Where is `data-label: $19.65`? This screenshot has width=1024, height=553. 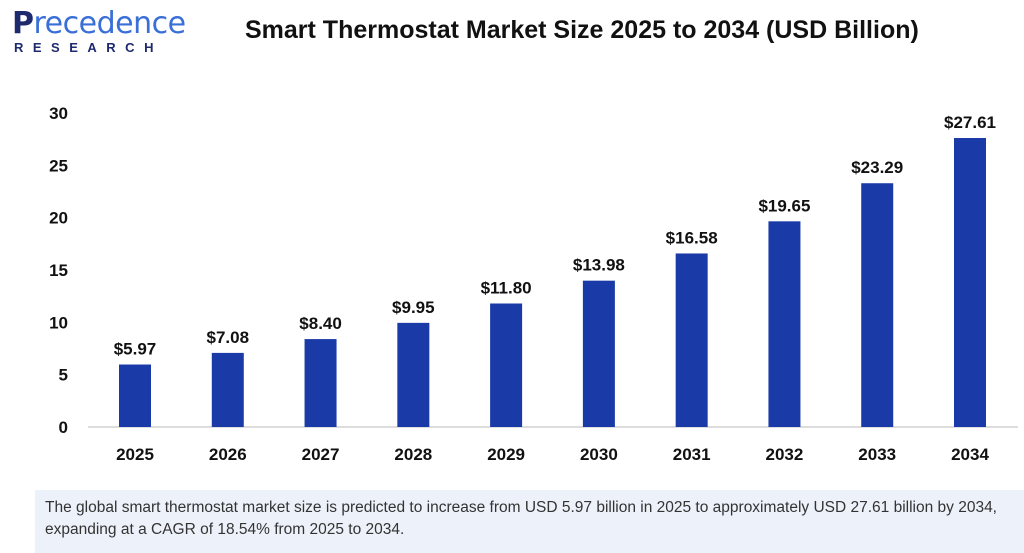
data-label: $19.65 is located at coordinates (784, 205).